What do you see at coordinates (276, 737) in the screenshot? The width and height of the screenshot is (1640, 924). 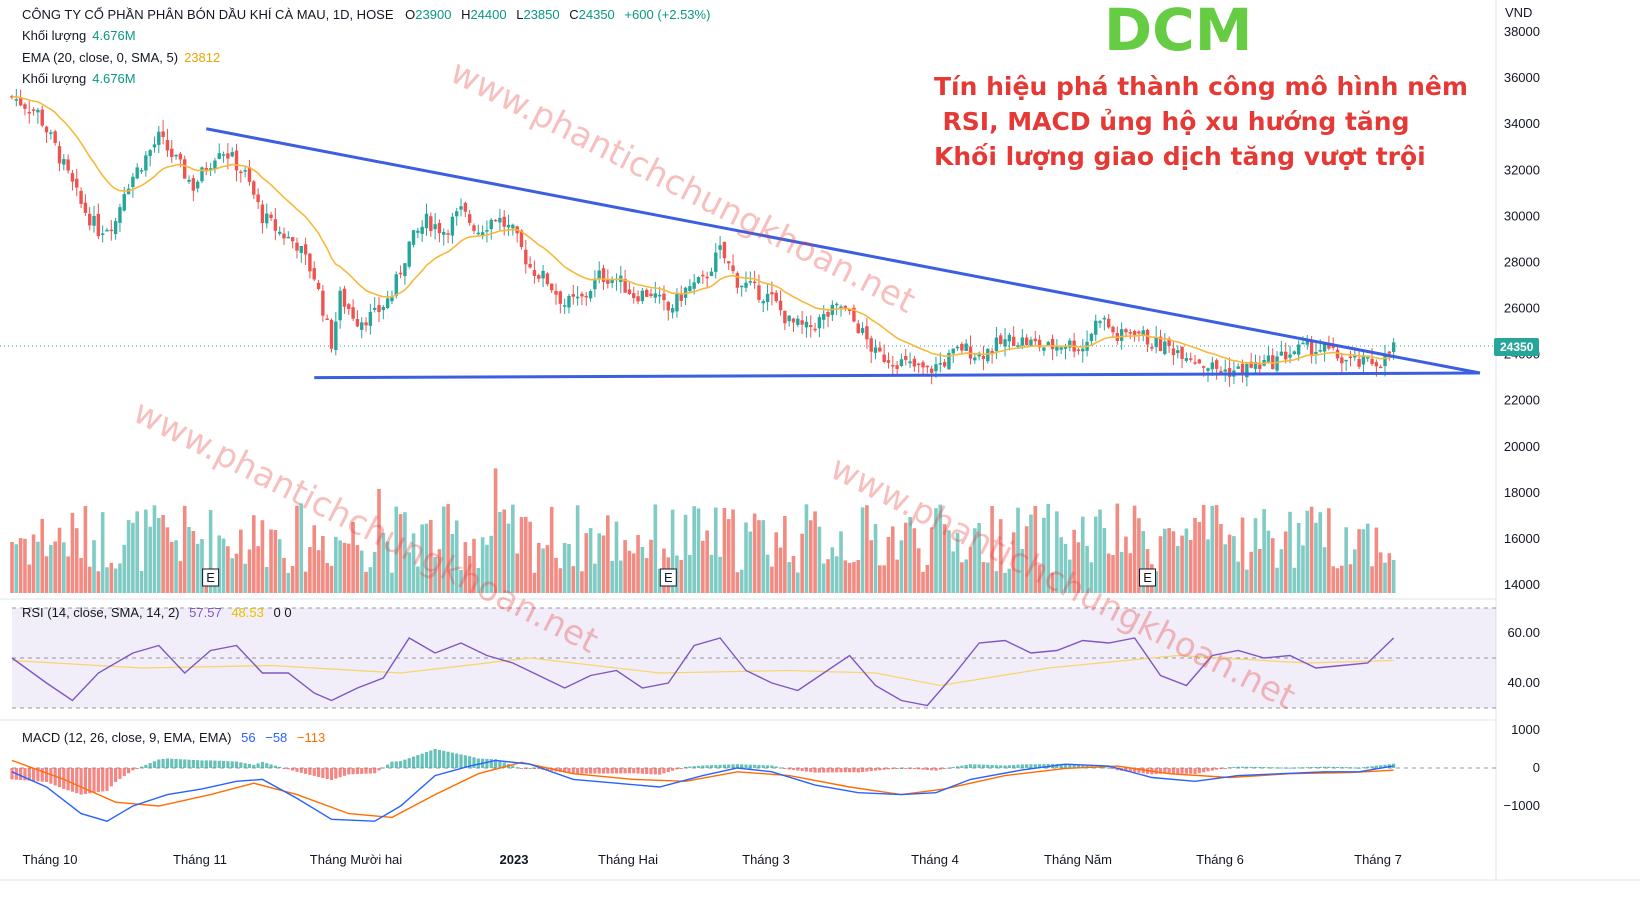 I see `macd-signal-value: −58` at bounding box center [276, 737].